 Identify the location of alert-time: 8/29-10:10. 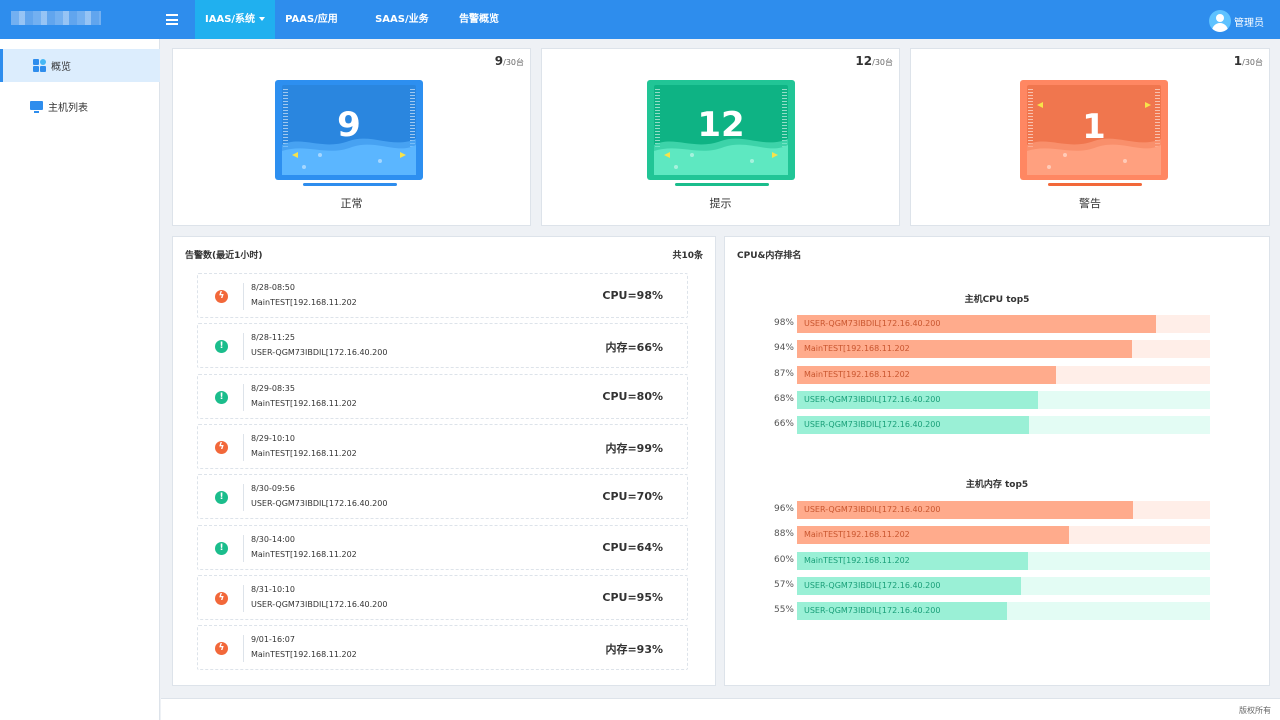
(273, 438).